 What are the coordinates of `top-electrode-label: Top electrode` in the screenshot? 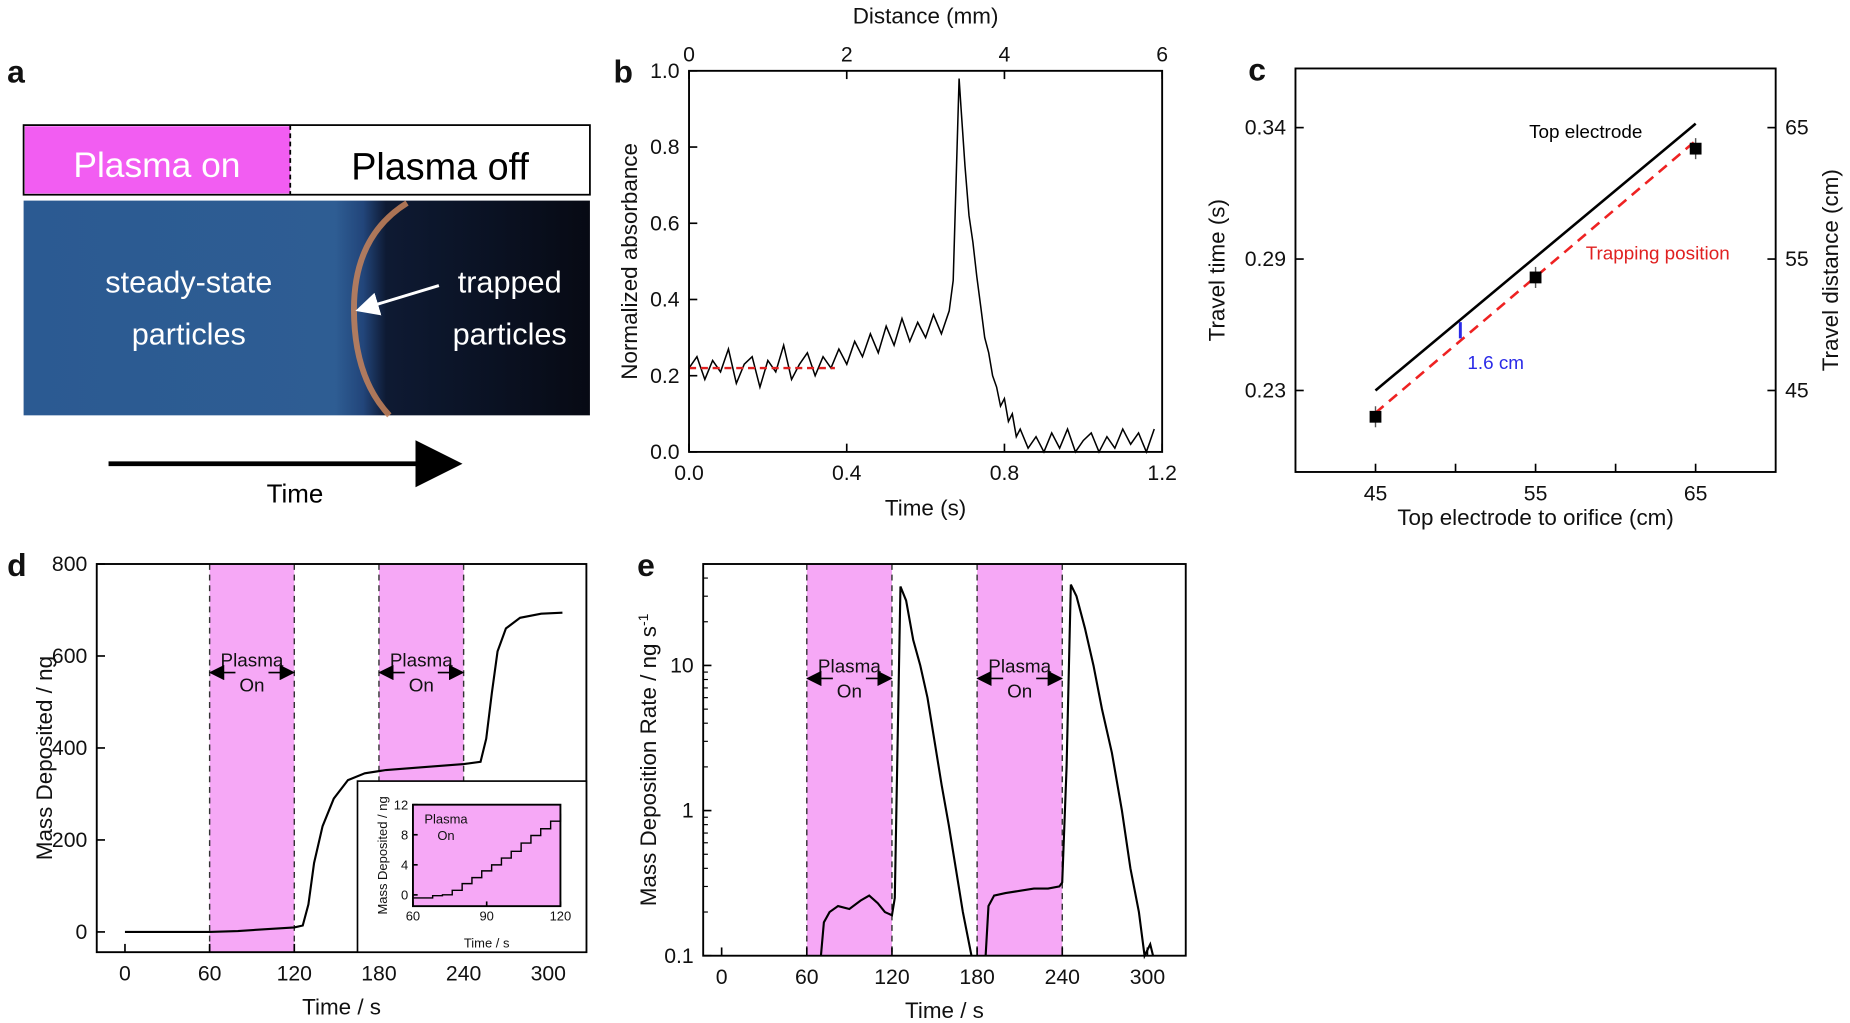 It's located at (1585, 131).